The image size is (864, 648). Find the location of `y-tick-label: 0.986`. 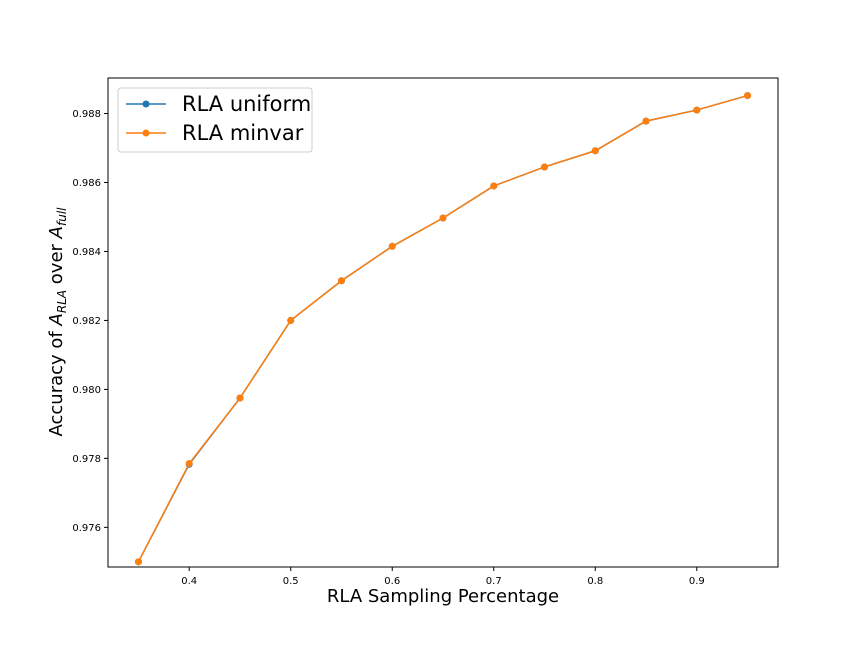

y-tick-label: 0.986 is located at coordinates (86, 183).